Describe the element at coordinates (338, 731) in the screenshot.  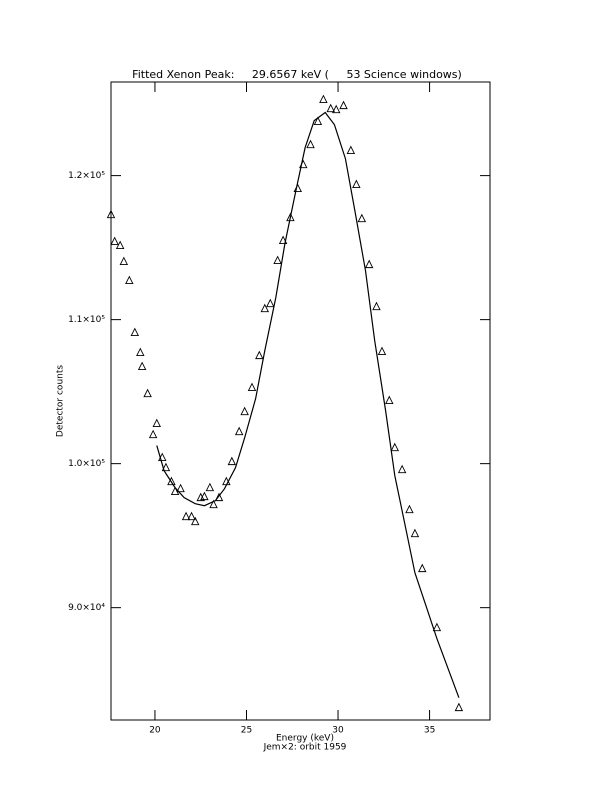
I see `x-tick-label: 30` at that location.